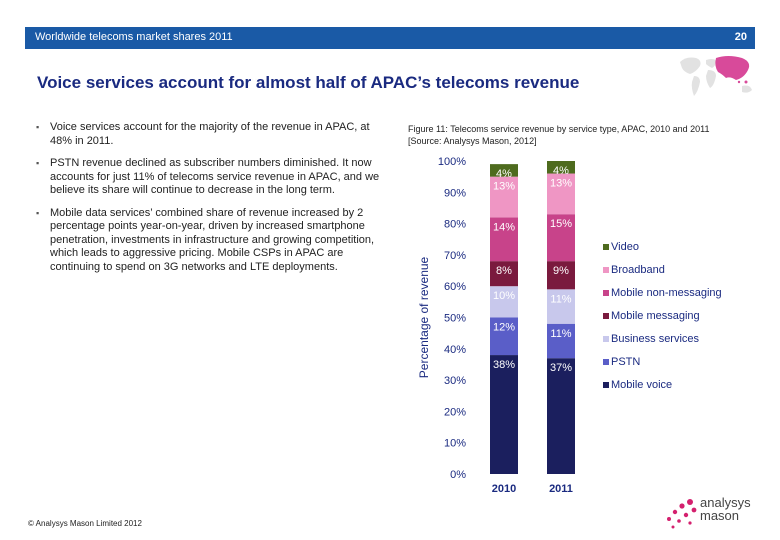  Describe the element at coordinates (740, 37) in the screenshot. I see `page-number: 20` at that location.